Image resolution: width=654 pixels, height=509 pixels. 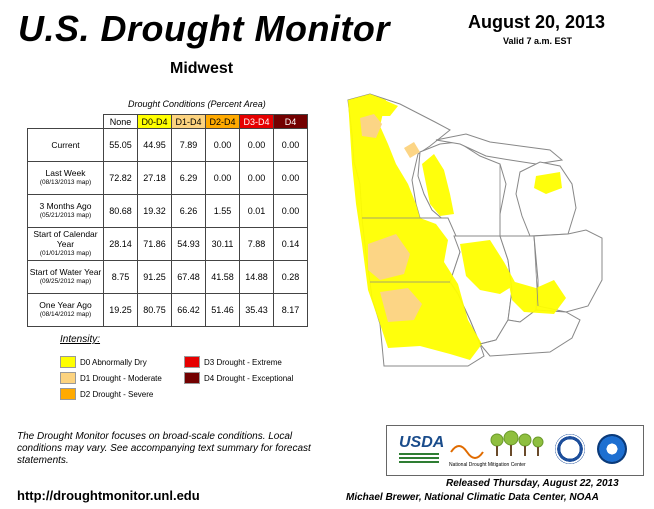 What do you see at coordinates (154, 277) in the screenshot?
I see `table-cell: 91.25` at bounding box center [154, 277].